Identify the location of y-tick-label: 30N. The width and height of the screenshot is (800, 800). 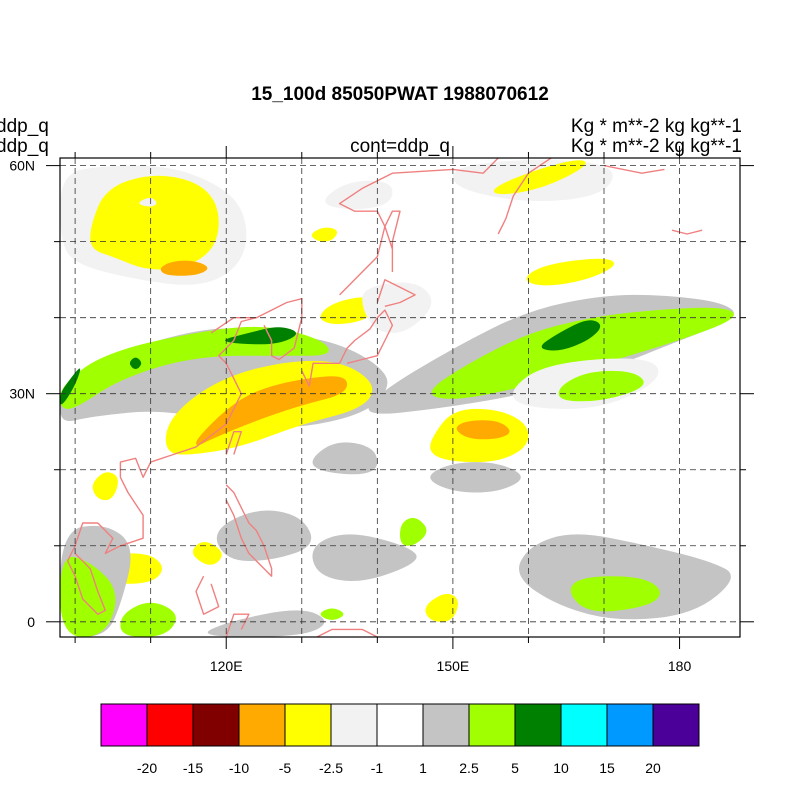
(22, 394).